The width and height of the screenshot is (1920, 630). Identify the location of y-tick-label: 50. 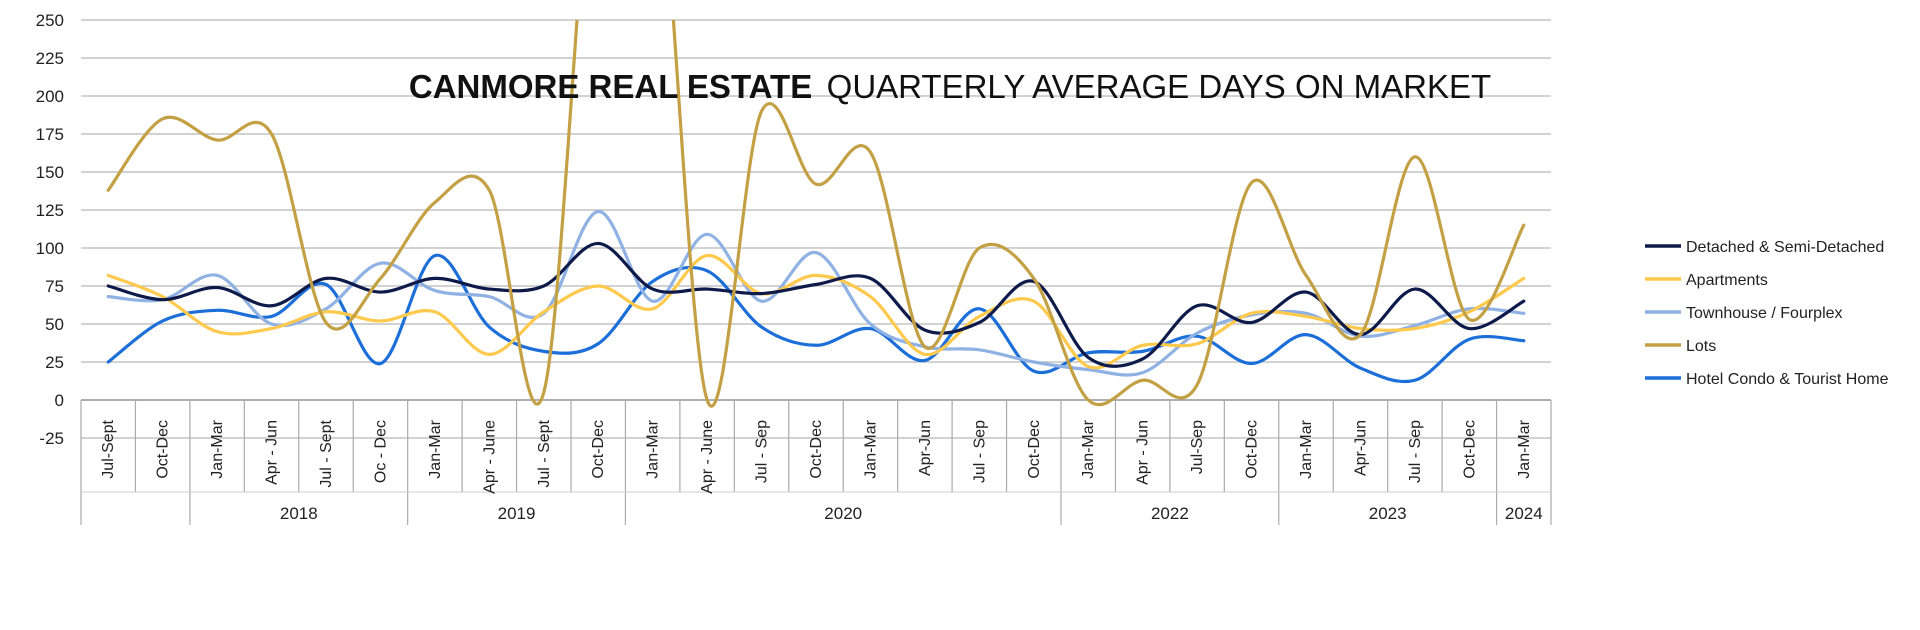
(54, 324).